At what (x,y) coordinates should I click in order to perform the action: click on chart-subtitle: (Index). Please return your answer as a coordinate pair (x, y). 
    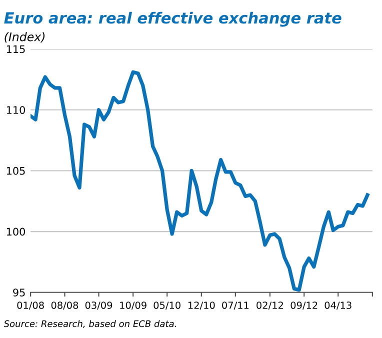
    Looking at the image, I should click on (24, 37).